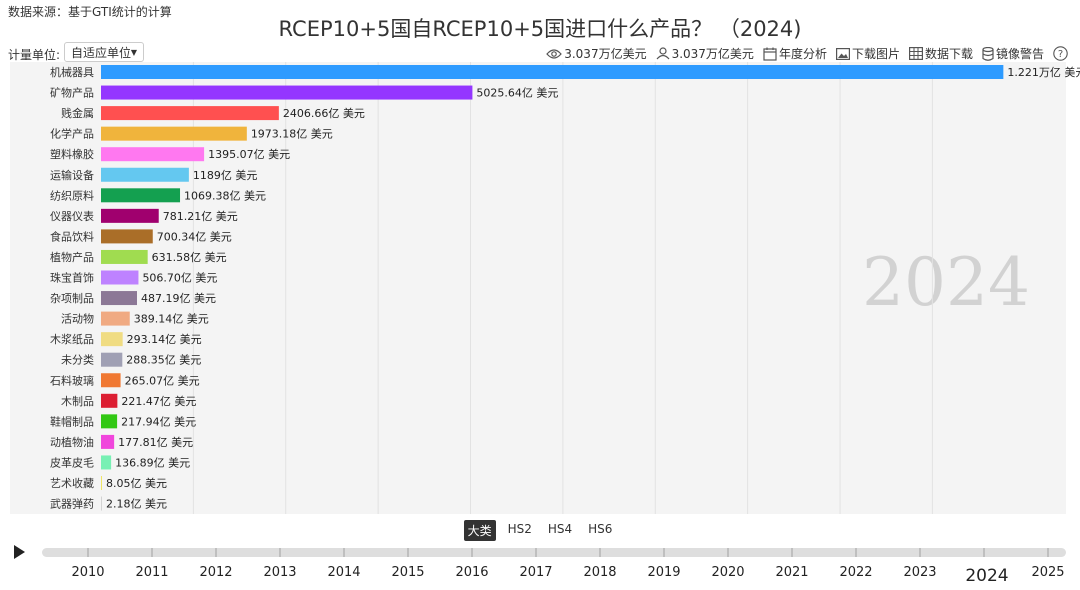 The image size is (1080, 590). I want to click on hs-level-selector: 大类 HS2 HS4 HS6, so click(540, 530).